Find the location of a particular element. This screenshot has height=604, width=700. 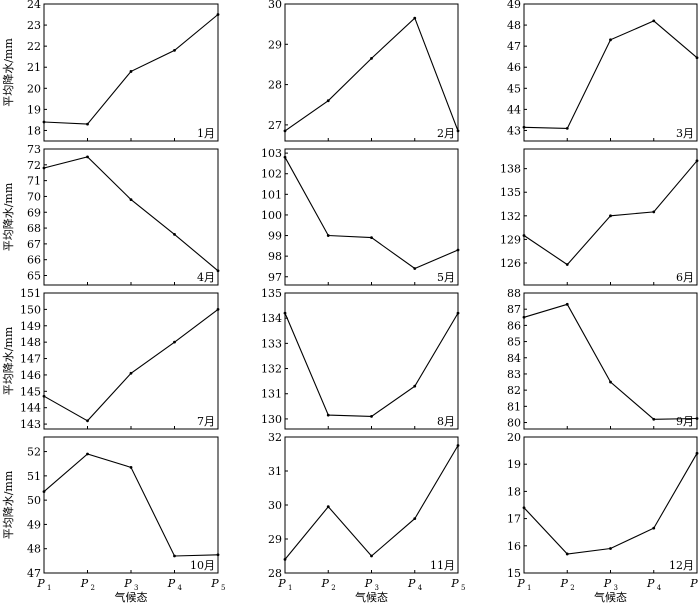

month-label: 9月 is located at coordinates (685, 421).